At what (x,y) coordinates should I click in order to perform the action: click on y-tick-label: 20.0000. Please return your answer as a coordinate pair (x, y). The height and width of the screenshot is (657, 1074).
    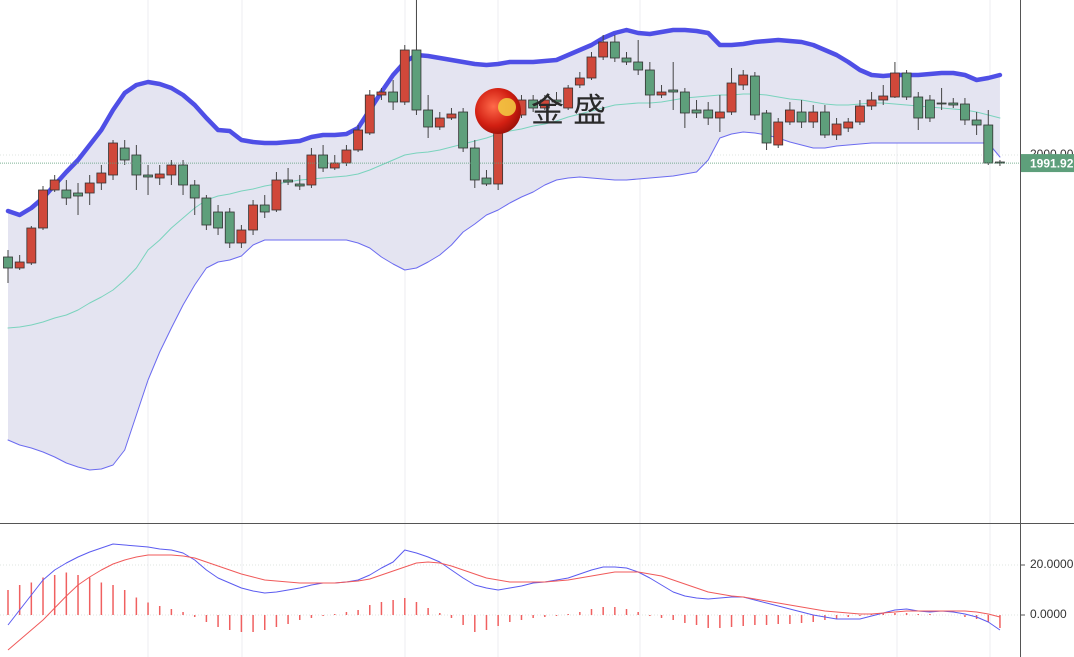
    Looking at the image, I should click on (1052, 564).